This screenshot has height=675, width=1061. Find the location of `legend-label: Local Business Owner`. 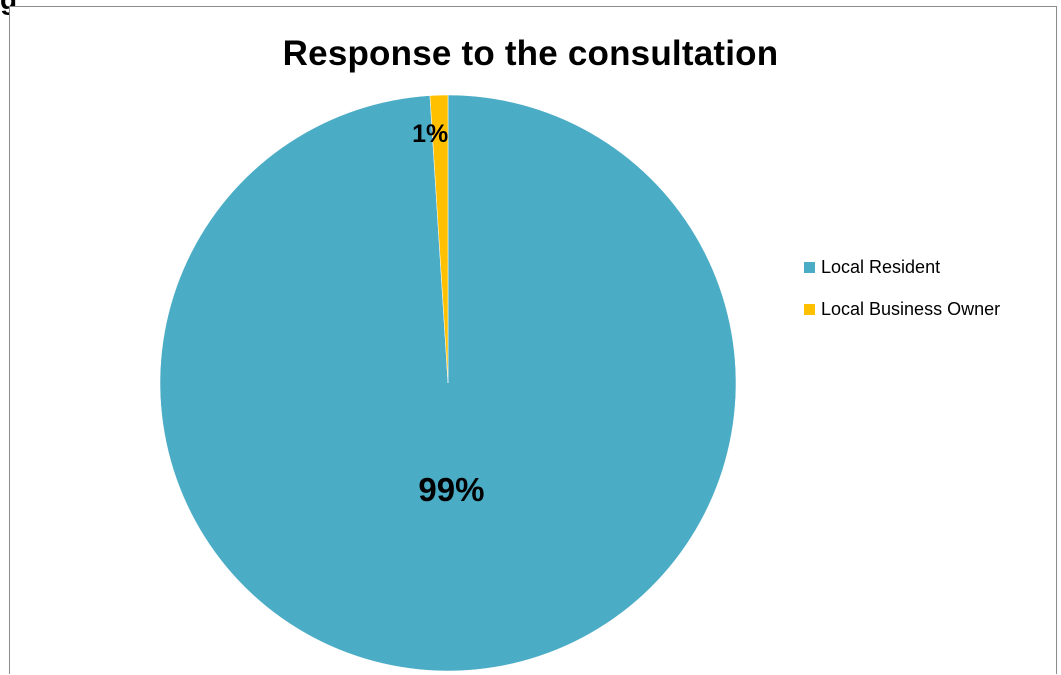

legend-label: Local Business Owner is located at coordinates (911, 308).